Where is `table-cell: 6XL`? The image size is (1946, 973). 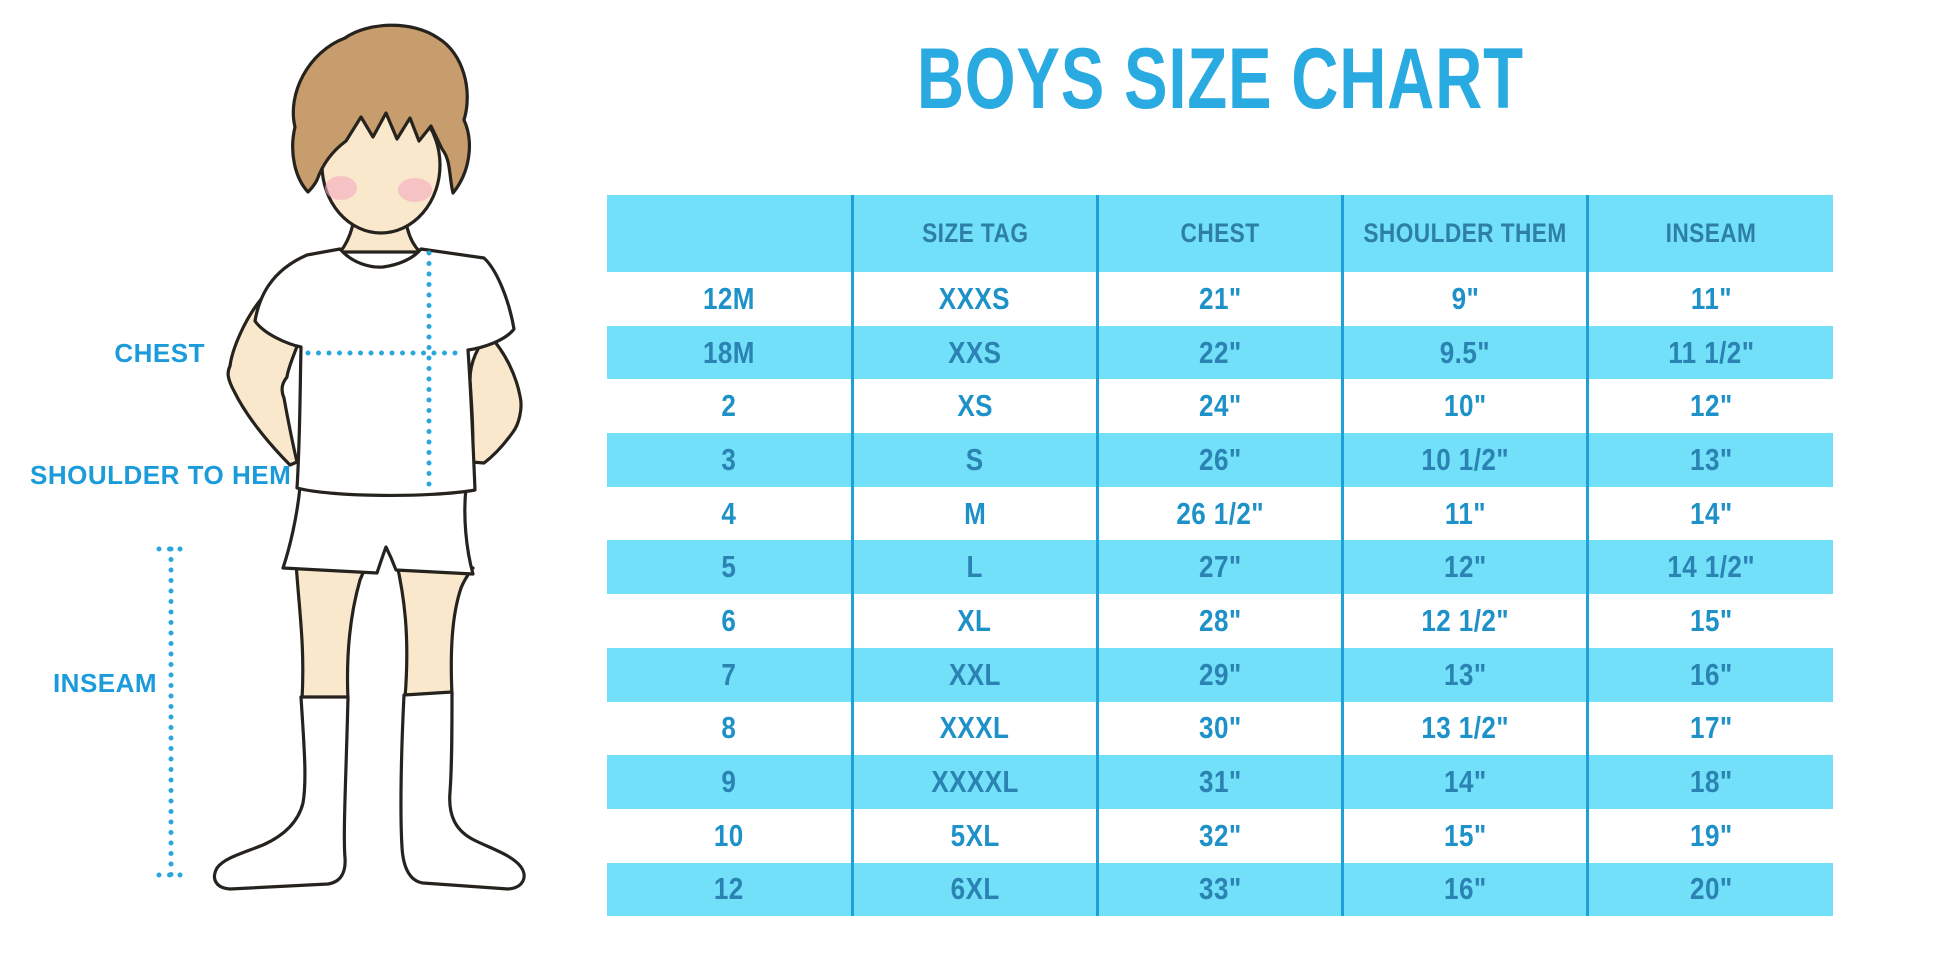 table-cell: 6XL is located at coordinates (974, 889).